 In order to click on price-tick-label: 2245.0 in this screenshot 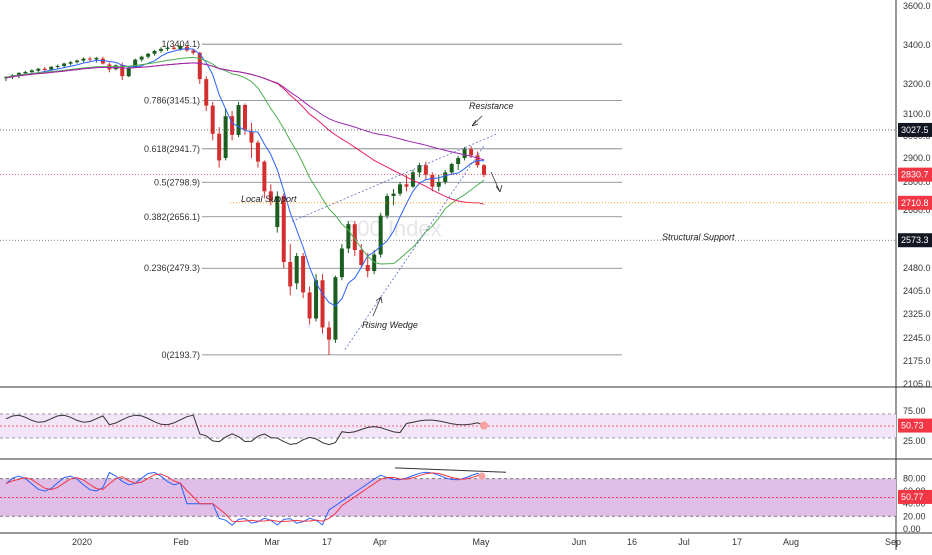, I will do `click(917, 338)`.